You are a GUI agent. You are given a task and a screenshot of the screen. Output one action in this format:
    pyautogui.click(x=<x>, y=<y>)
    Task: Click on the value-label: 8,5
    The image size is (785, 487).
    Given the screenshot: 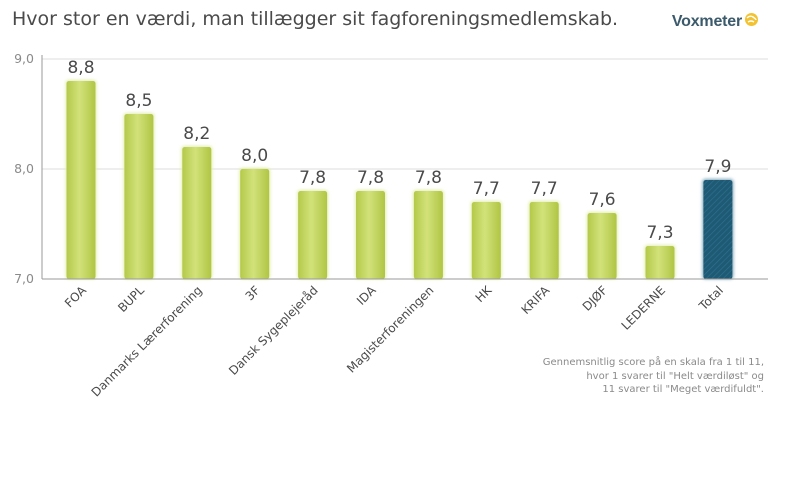 What is the action you would take?
    pyautogui.click(x=138, y=101)
    